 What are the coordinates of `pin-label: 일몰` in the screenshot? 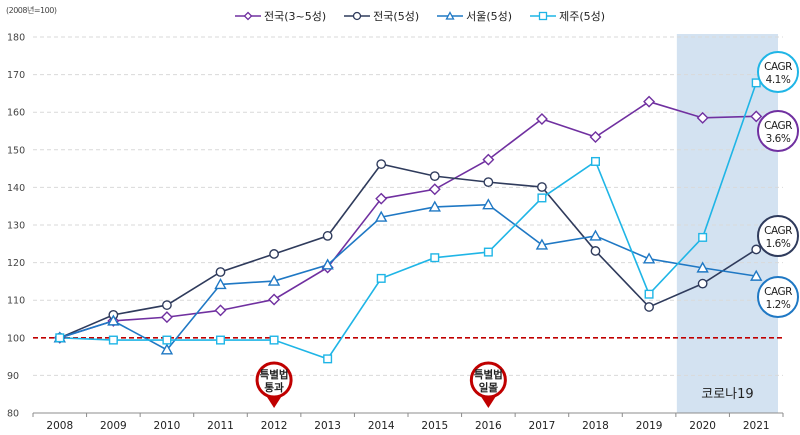 It's located at (489, 387).